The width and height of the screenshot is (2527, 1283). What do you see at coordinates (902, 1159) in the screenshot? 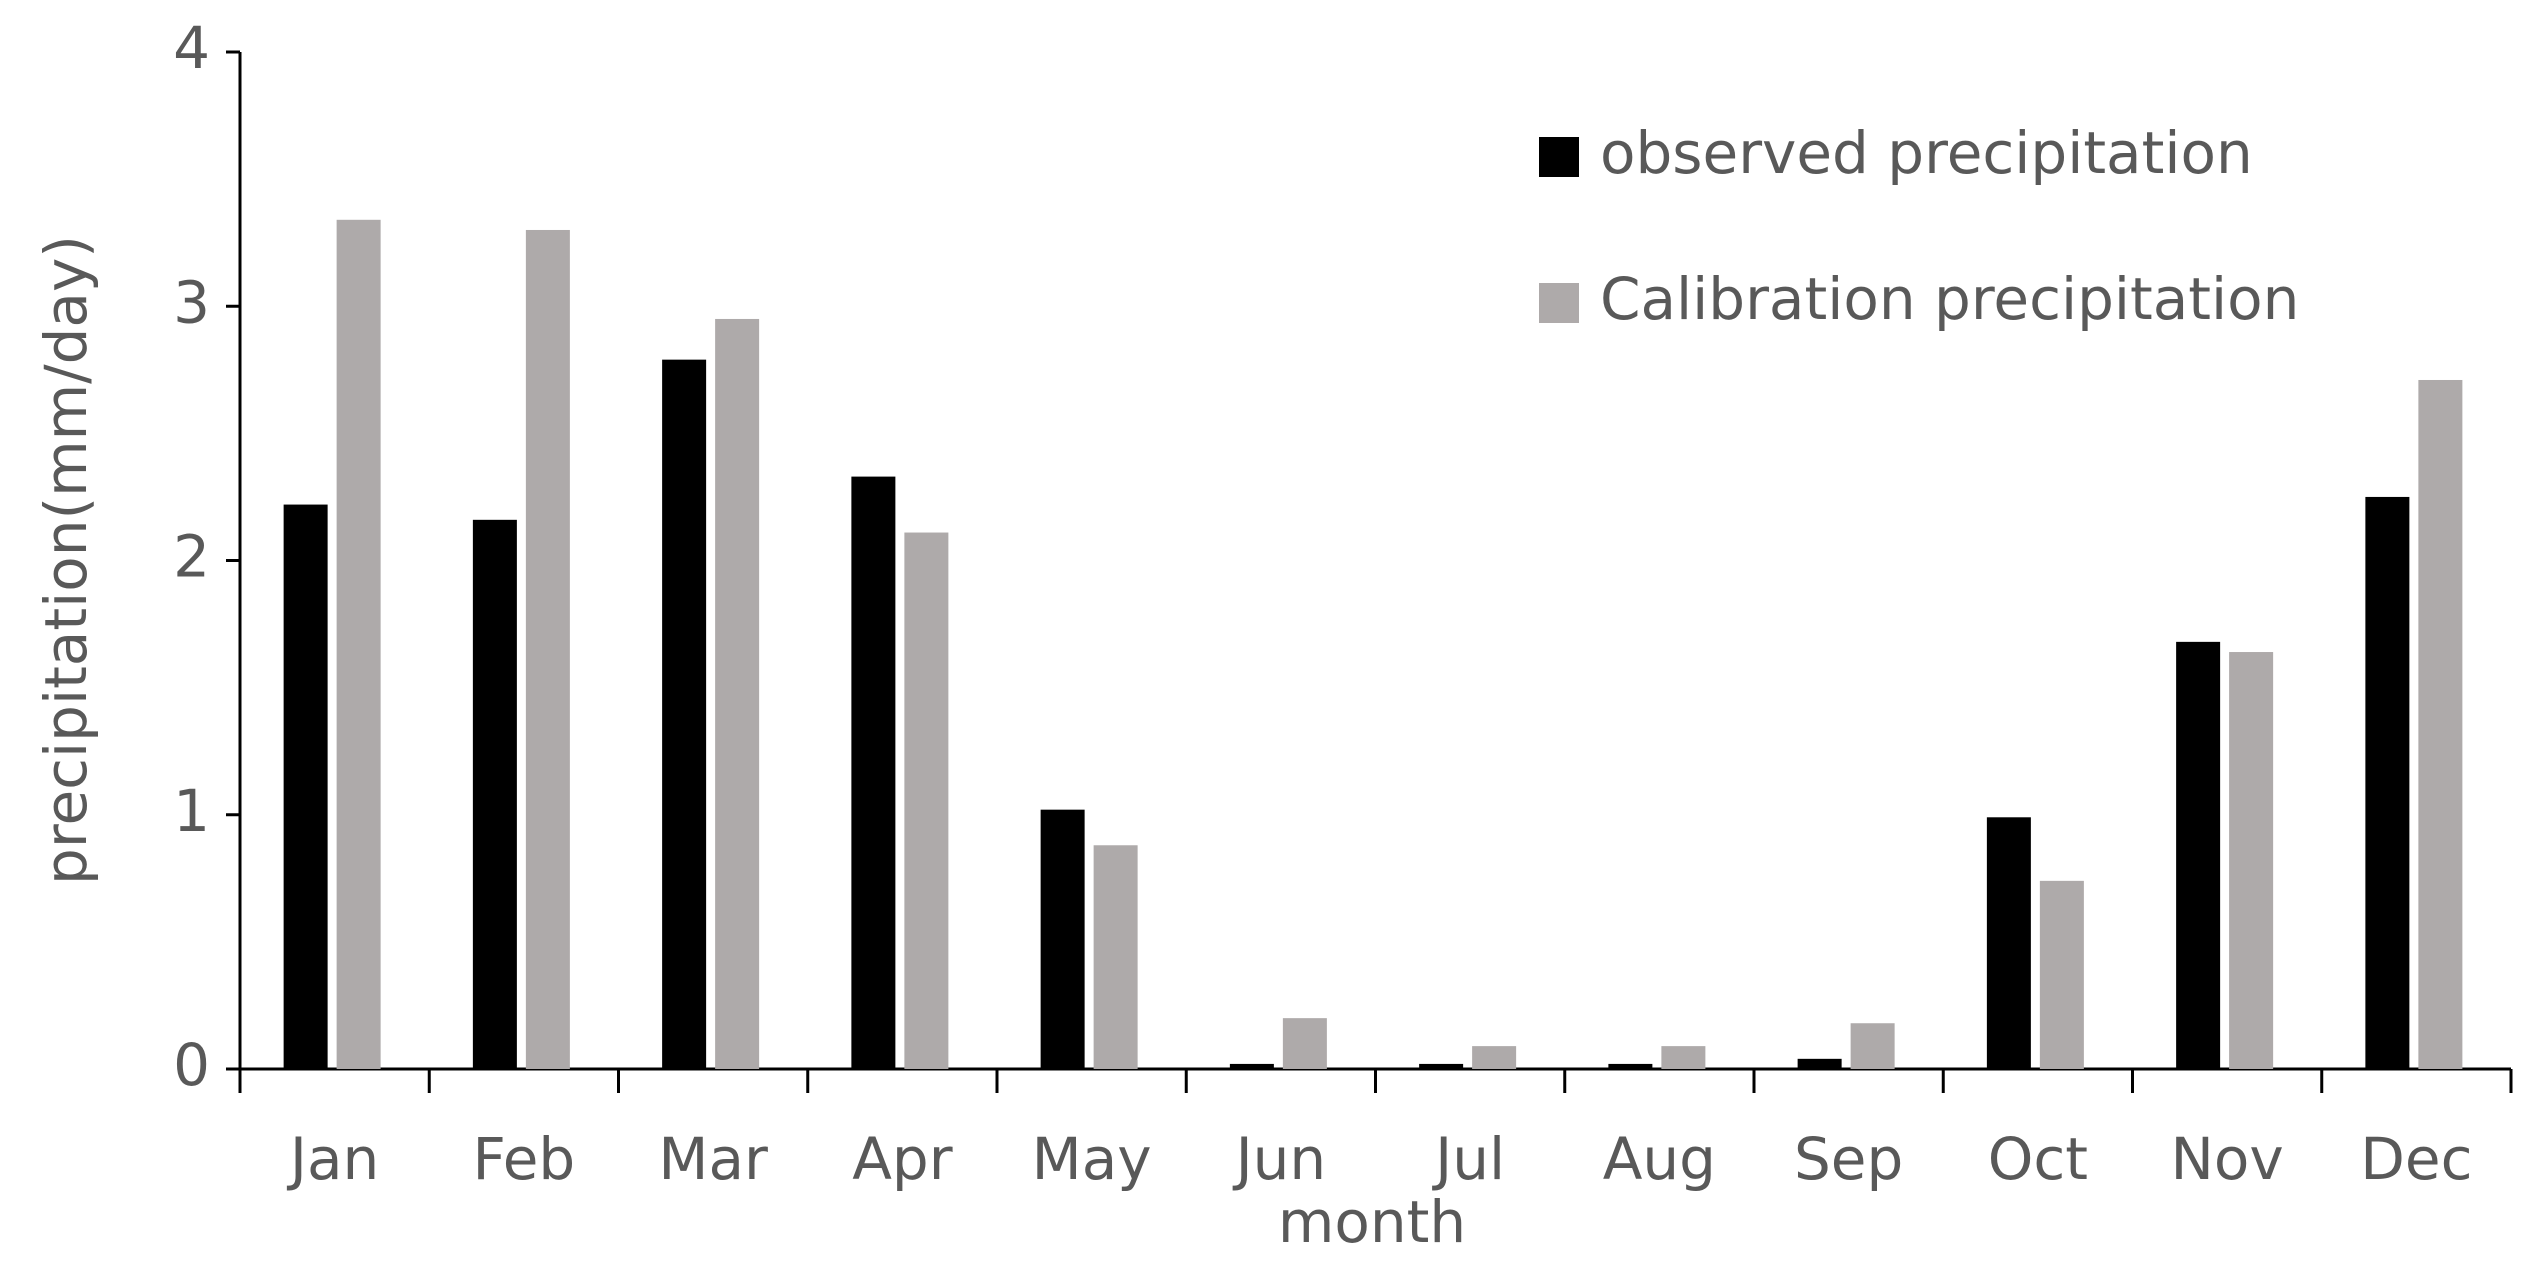
I see `x-tick-label: Apr` at bounding box center [902, 1159].